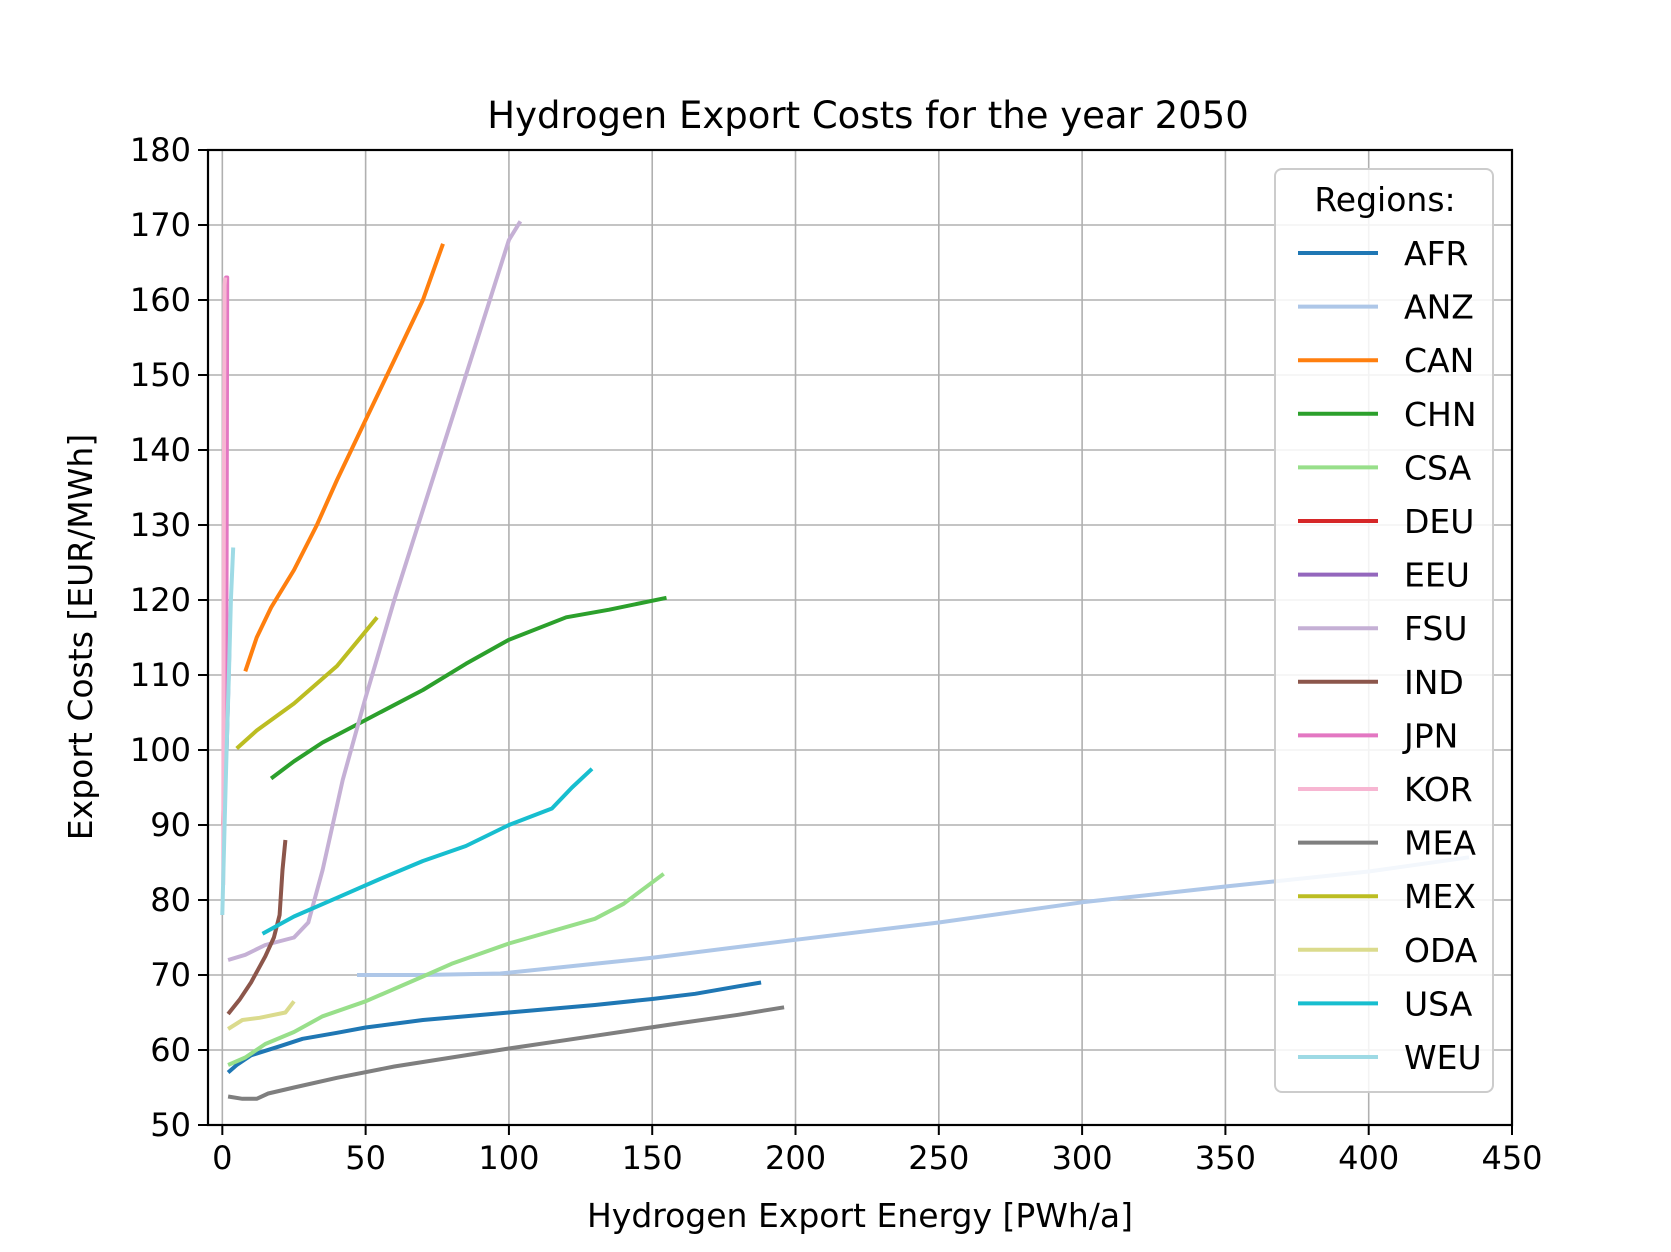 The width and height of the screenshot is (1671, 1252). I want to click on legend-label-jpn: JPN, so click(1430, 735).